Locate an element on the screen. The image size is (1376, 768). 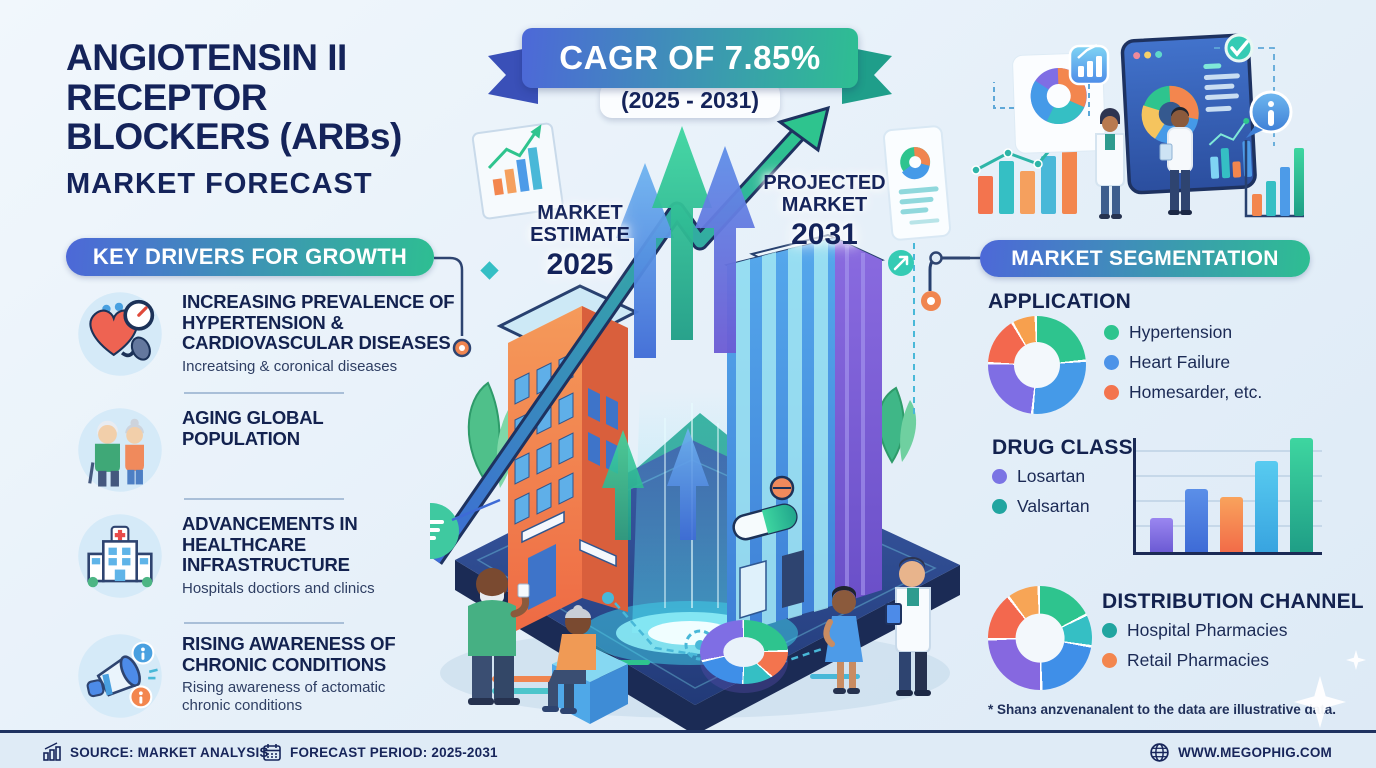
market-estimate-year: 2025 is located at coordinates (580, 264).